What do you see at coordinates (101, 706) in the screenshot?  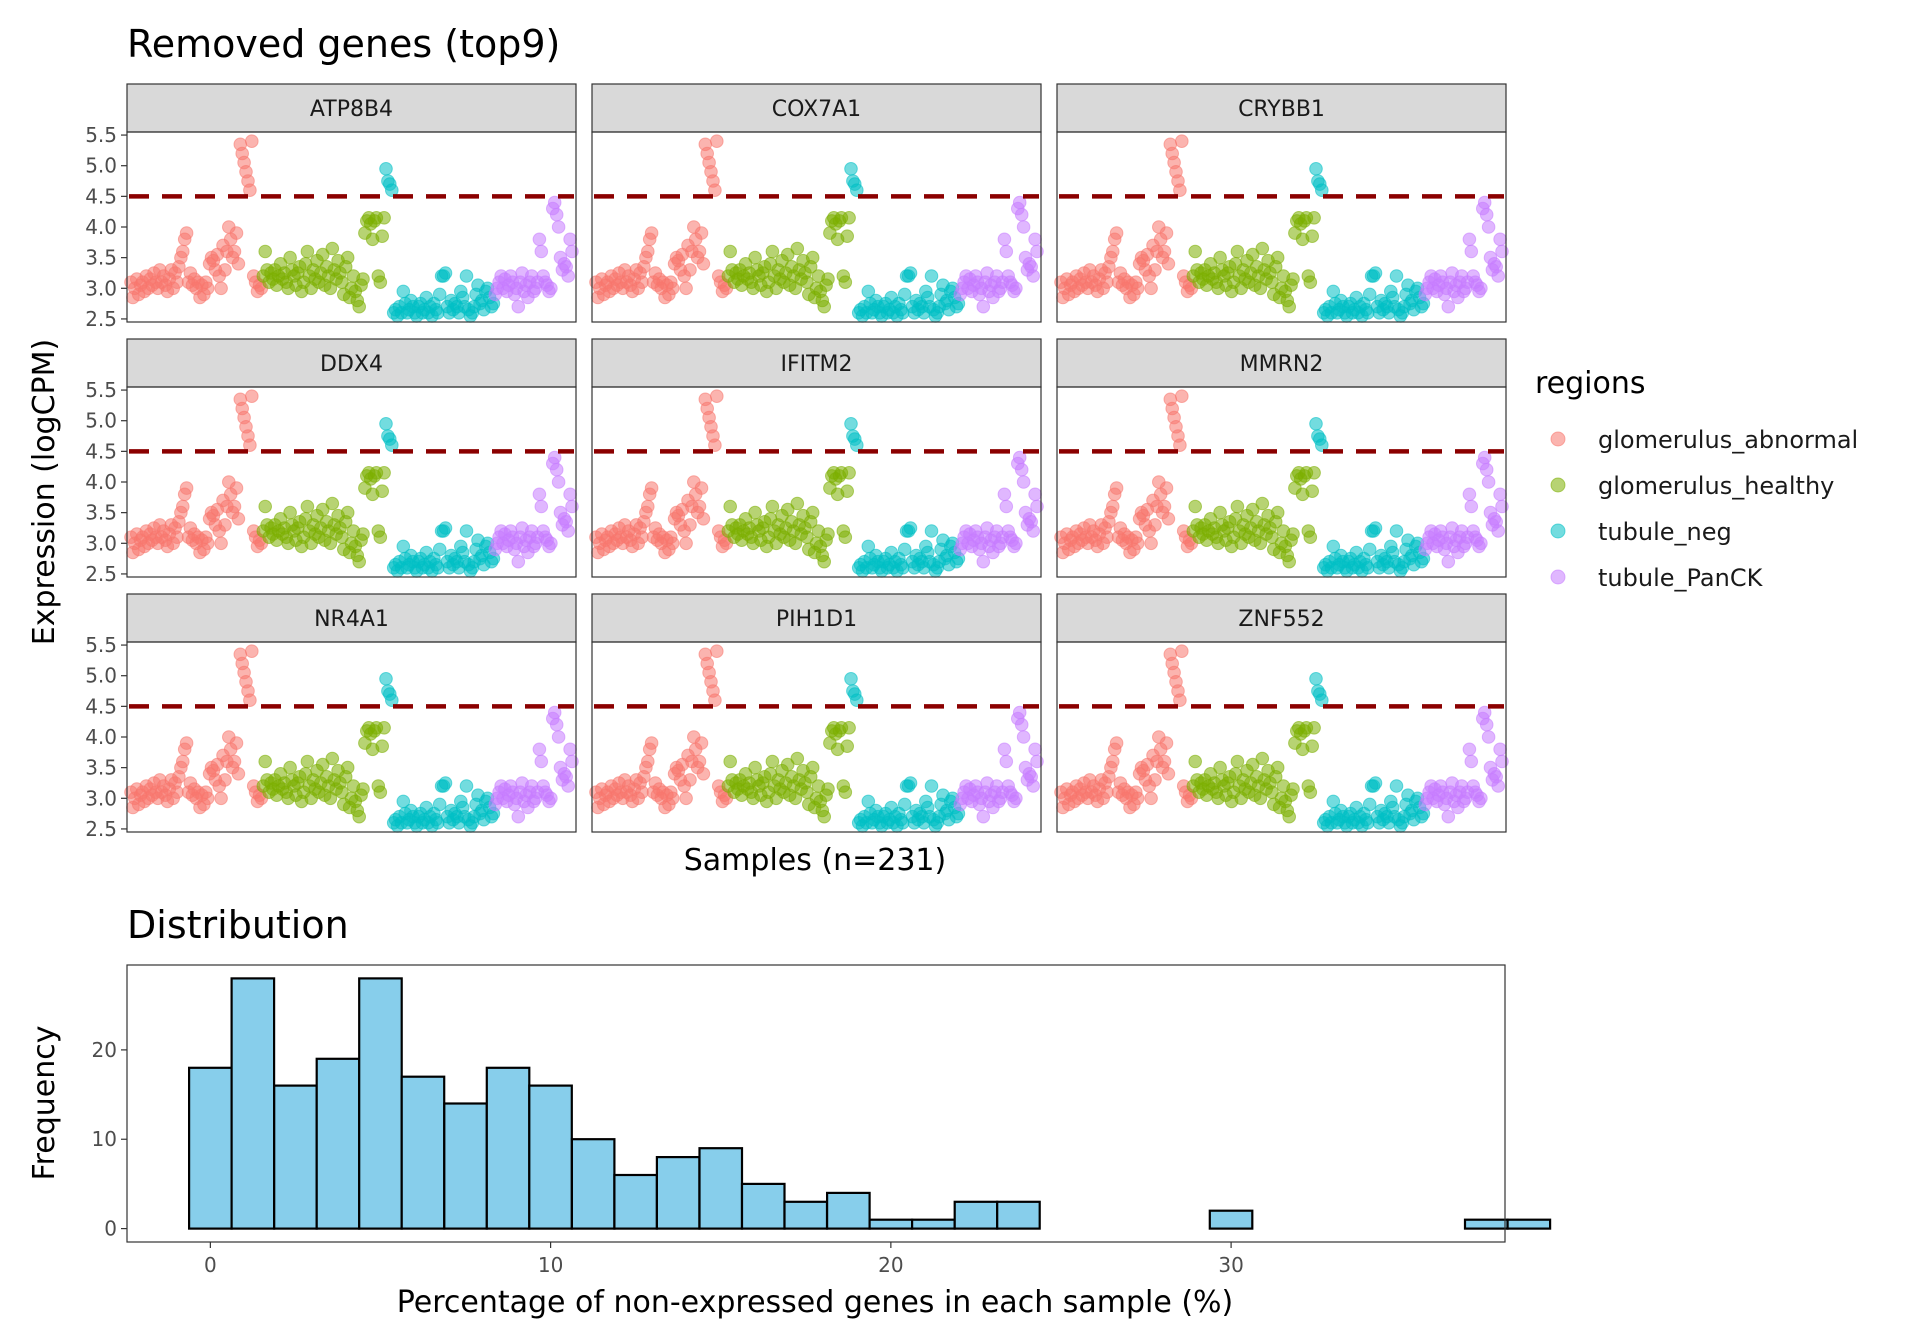 I see `y-tick-label: 4.5` at bounding box center [101, 706].